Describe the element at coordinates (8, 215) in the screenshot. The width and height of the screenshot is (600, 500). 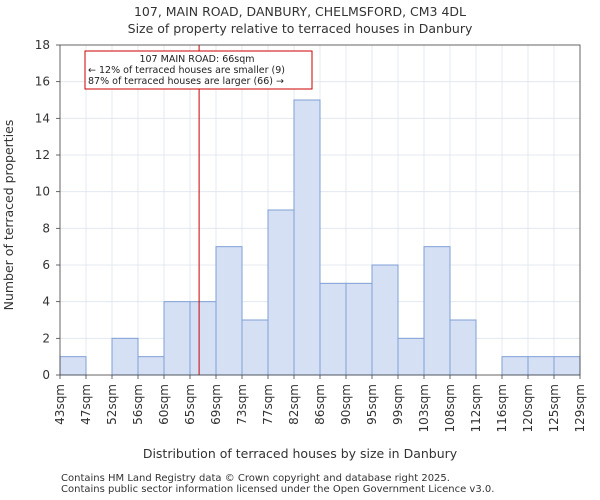
I see `y-axis-label: Number of terraced properties` at that location.